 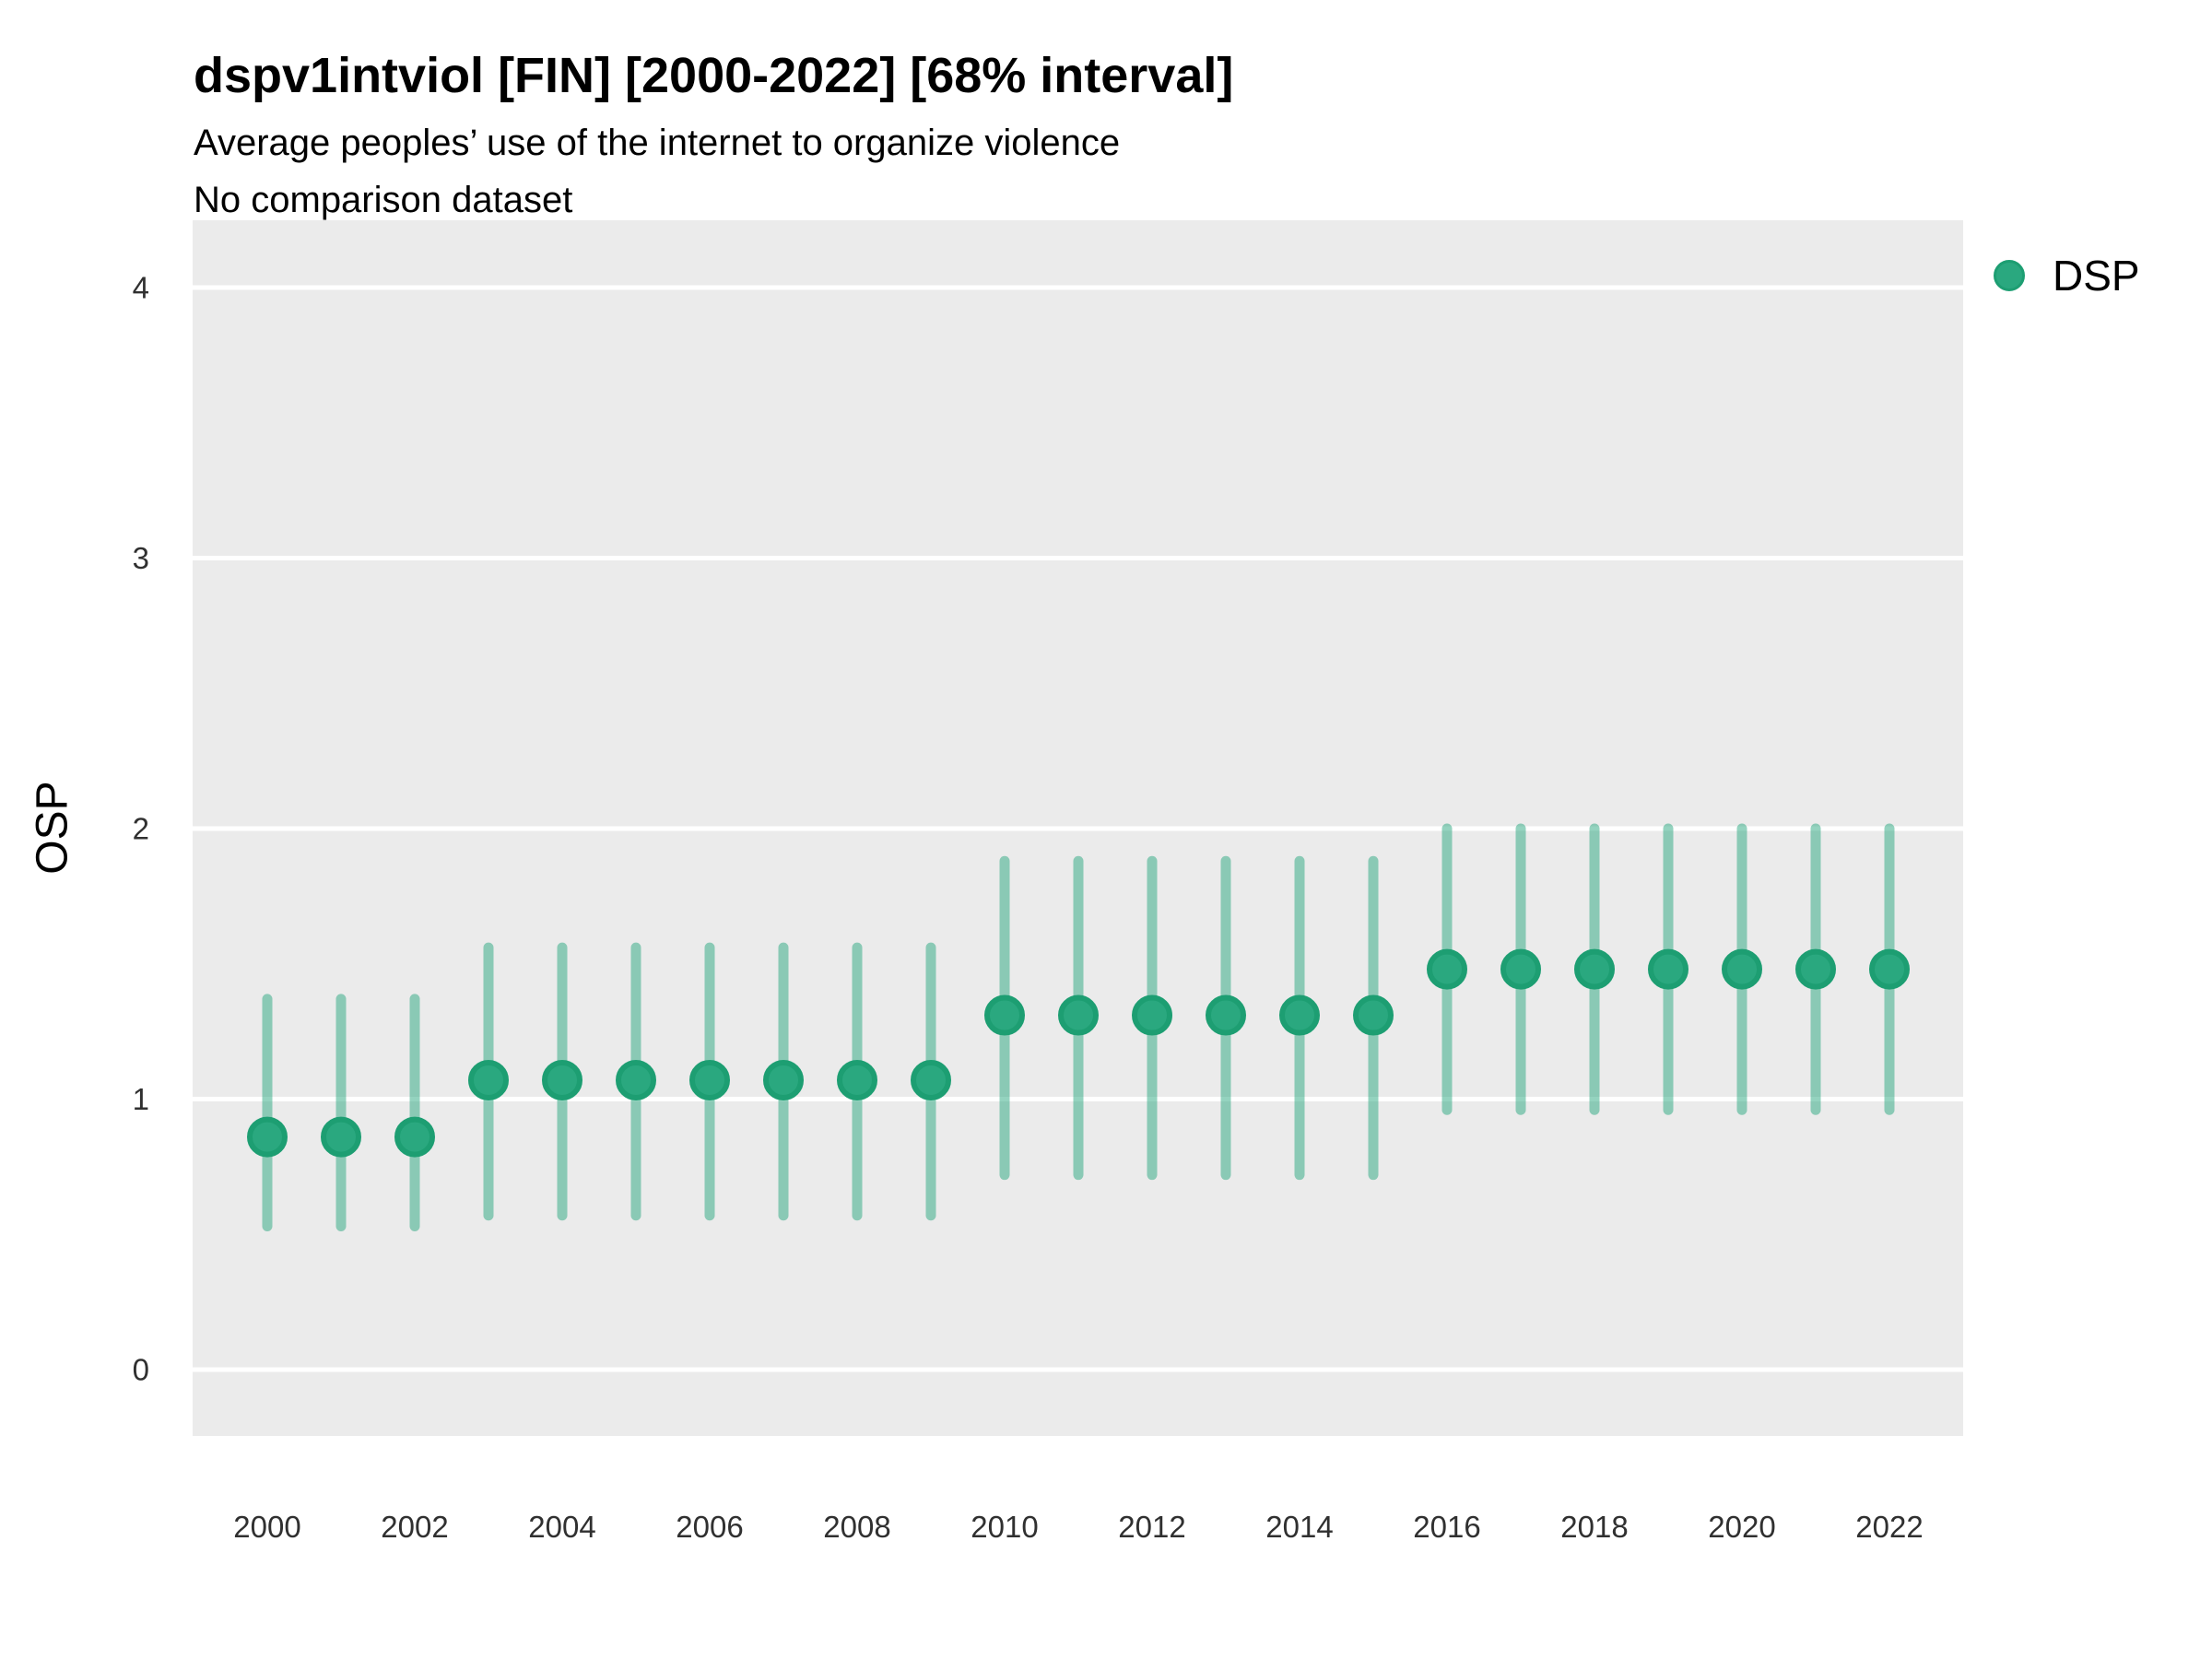 What do you see at coordinates (1889, 1527) in the screenshot?
I see `x-tick-label: 2022` at bounding box center [1889, 1527].